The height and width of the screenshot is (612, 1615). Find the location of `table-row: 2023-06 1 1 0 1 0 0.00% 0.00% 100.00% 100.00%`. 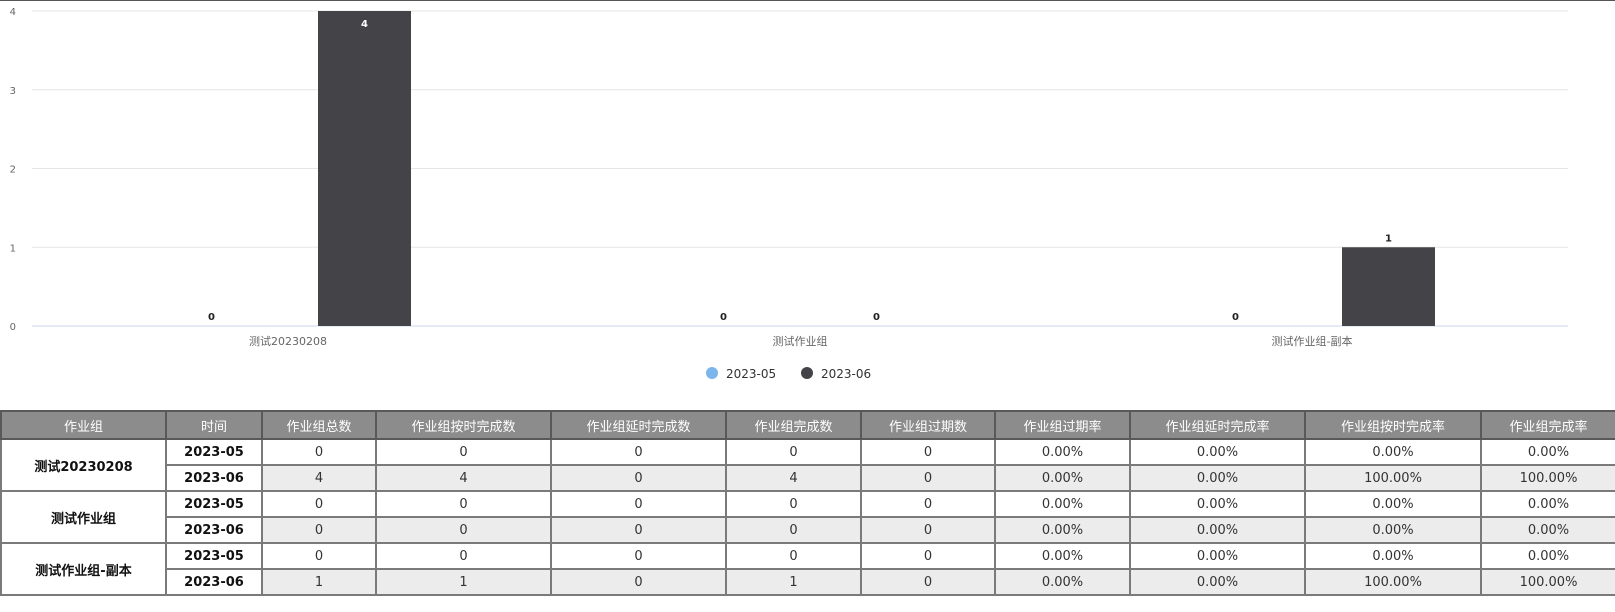

table-row: 2023-06 1 1 0 1 0 0.00% 0.00% 100.00% 100.00% is located at coordinates (808, 582).